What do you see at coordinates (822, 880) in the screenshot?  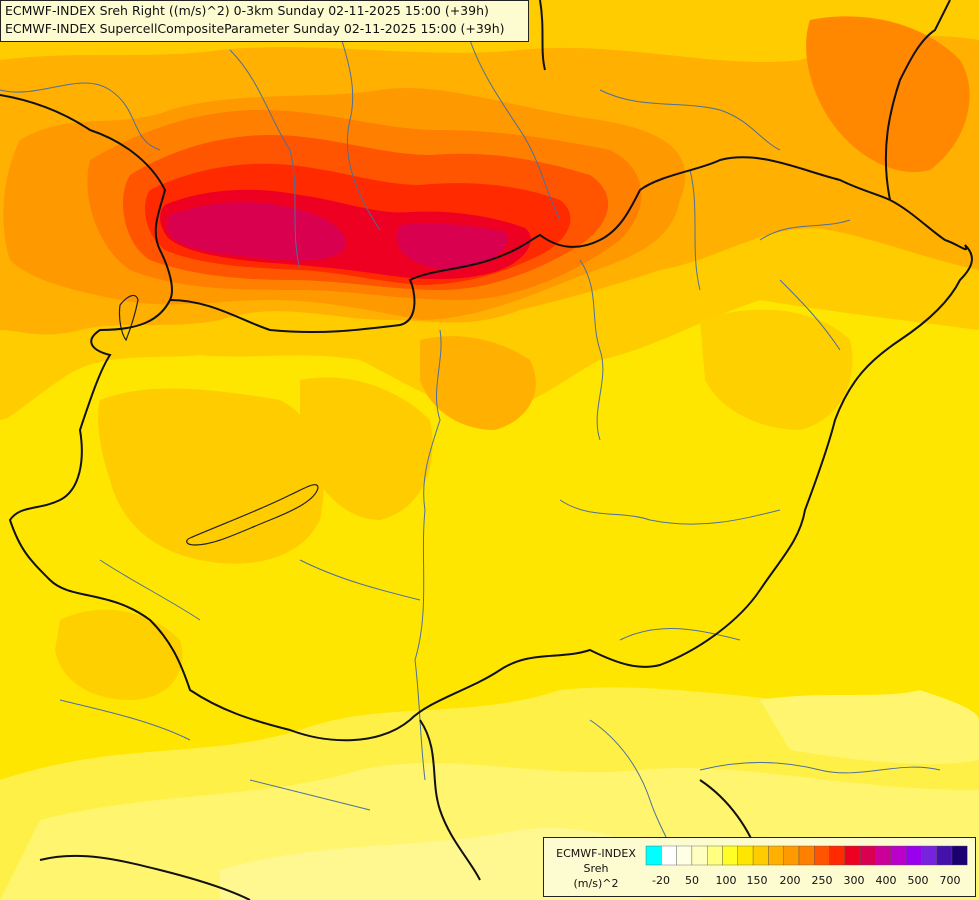 I see `legend-tick-label: 250` at bounding box center [822, 880].